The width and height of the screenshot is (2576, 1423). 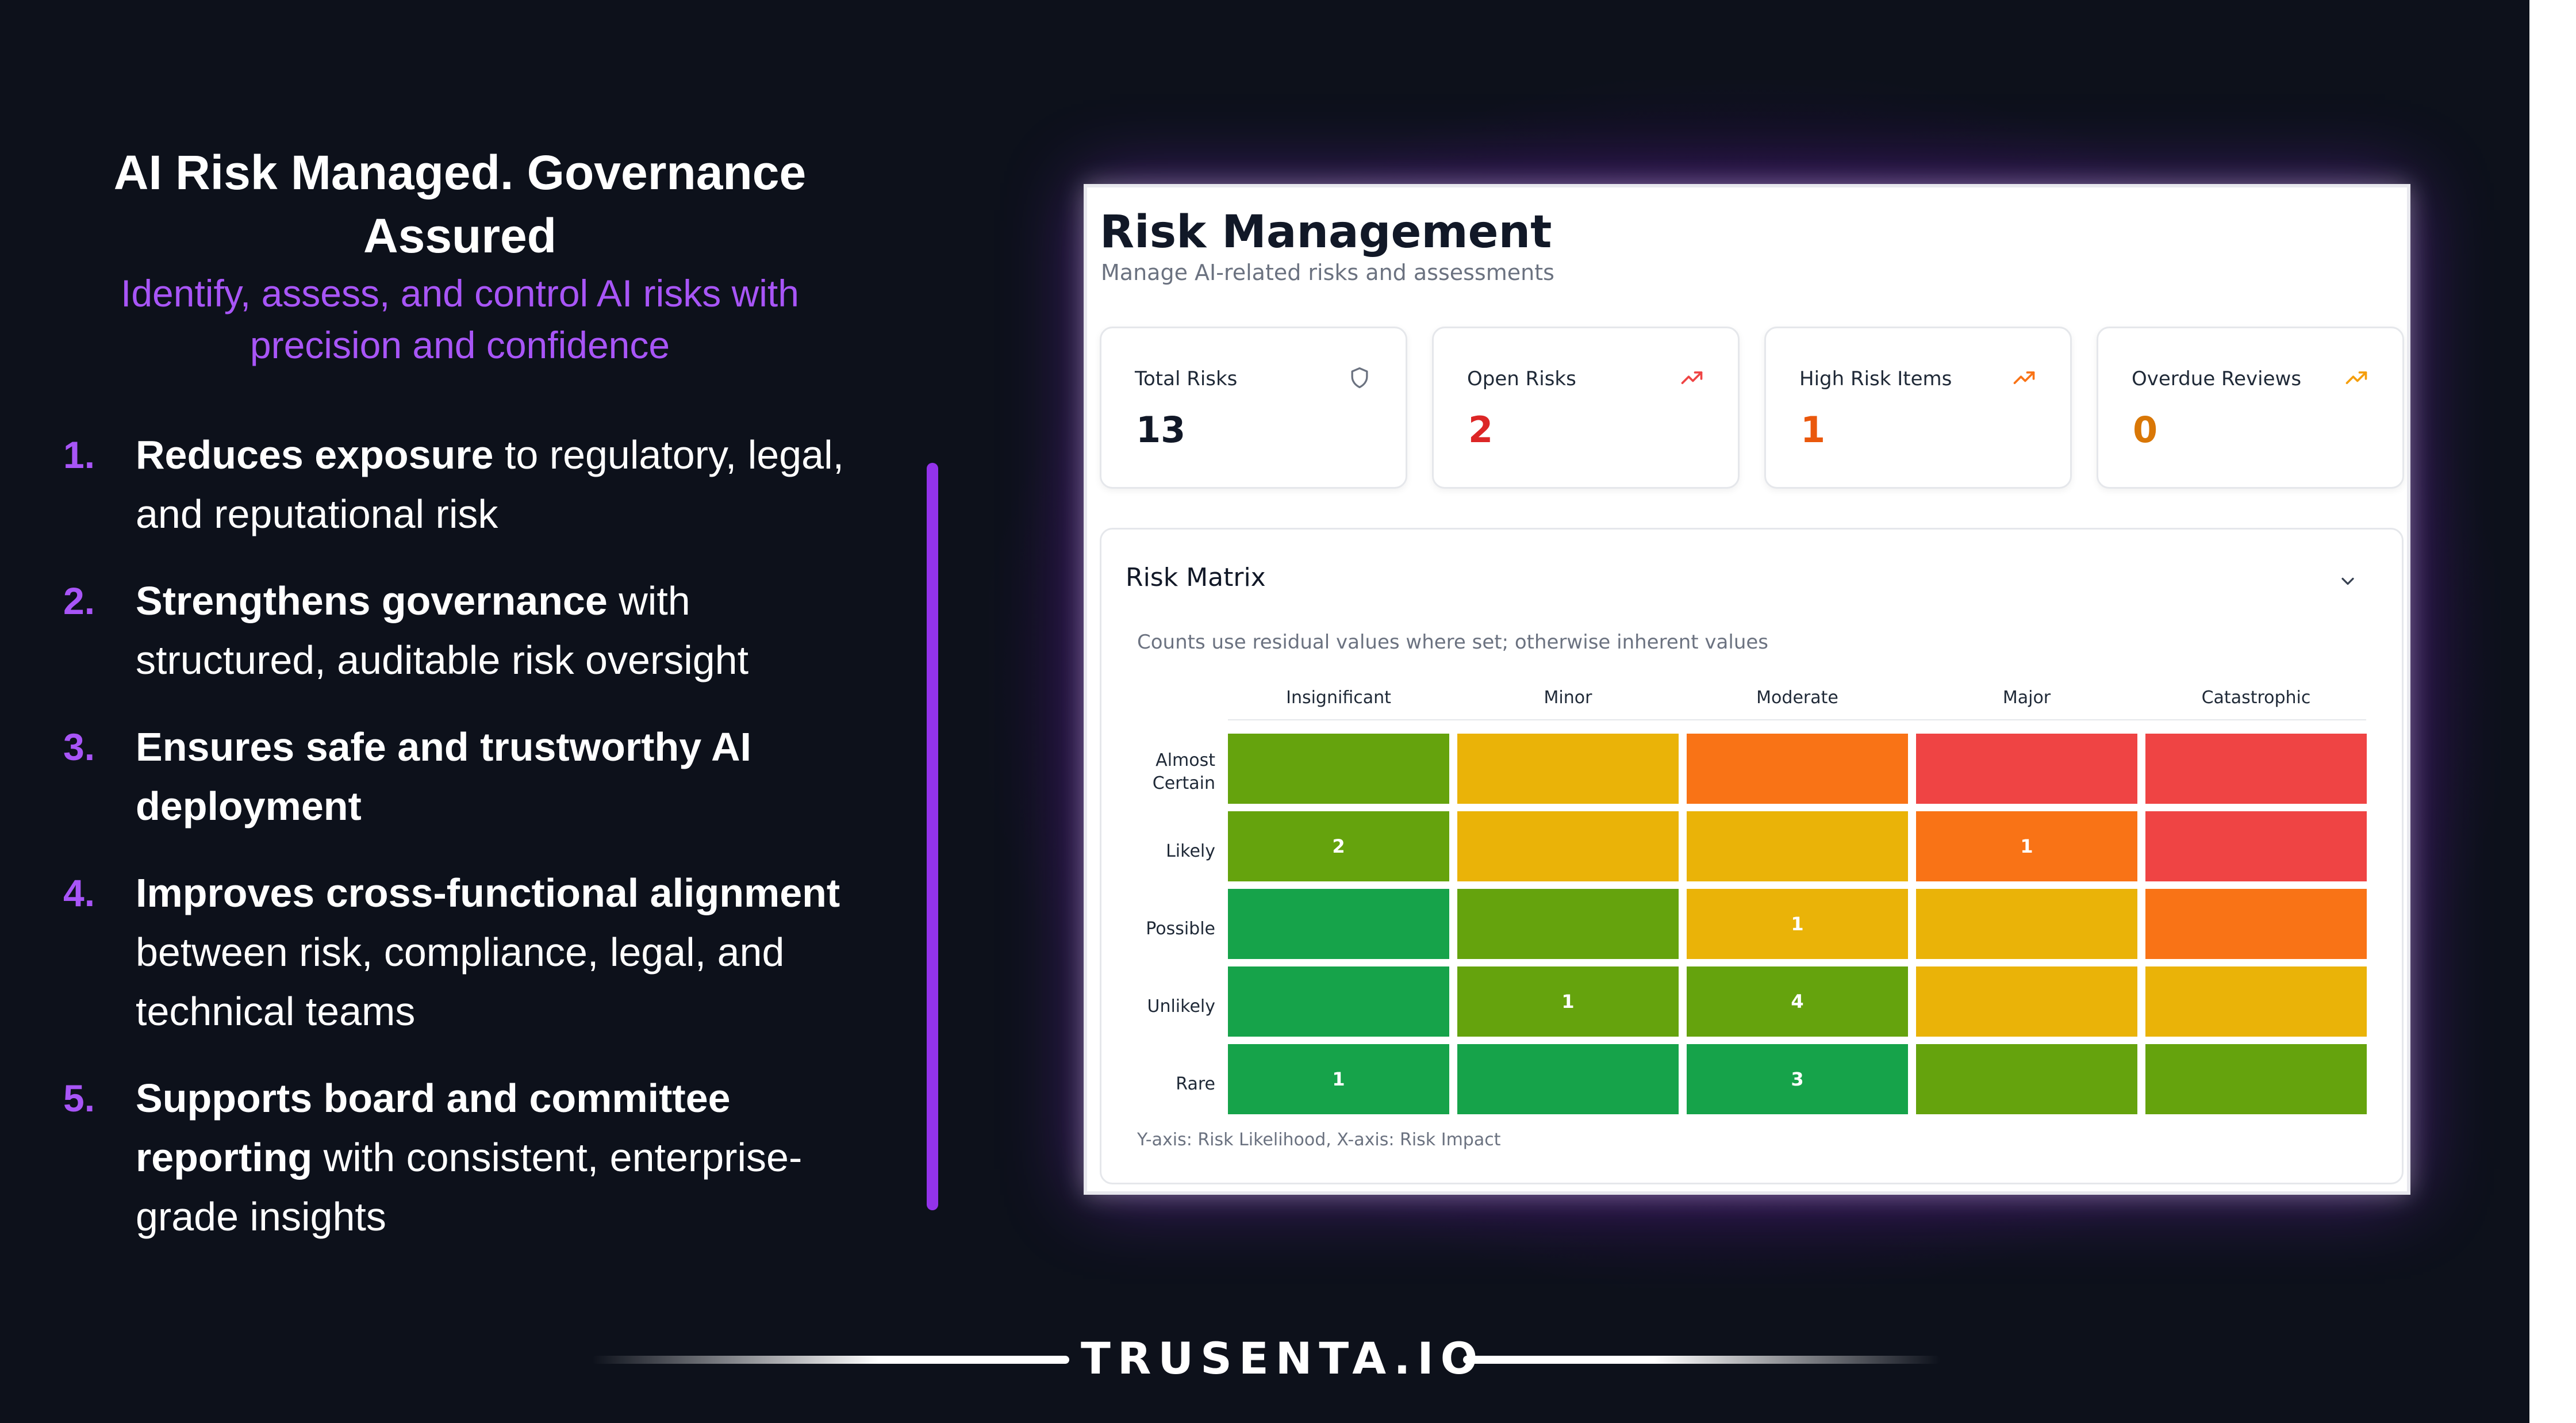 What do you see at coordinates (2145, 430) in the screenshot?
I see `stat-value: 0` at bounding box center [2145, 430].